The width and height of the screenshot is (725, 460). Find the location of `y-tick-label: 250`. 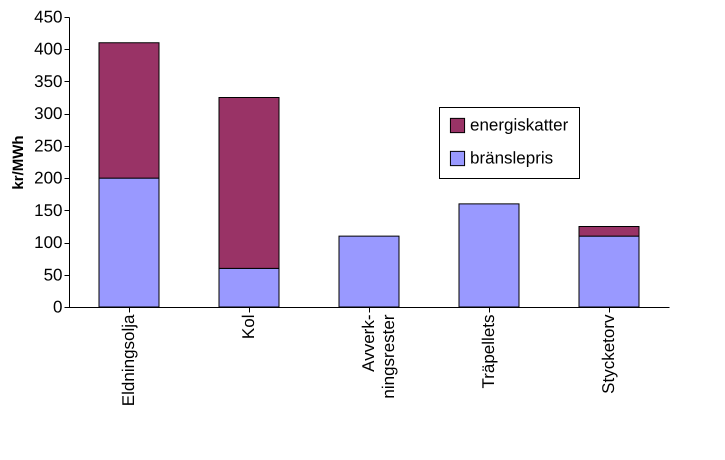

y-tick-label: 250 is located at coordinates (48, 146).